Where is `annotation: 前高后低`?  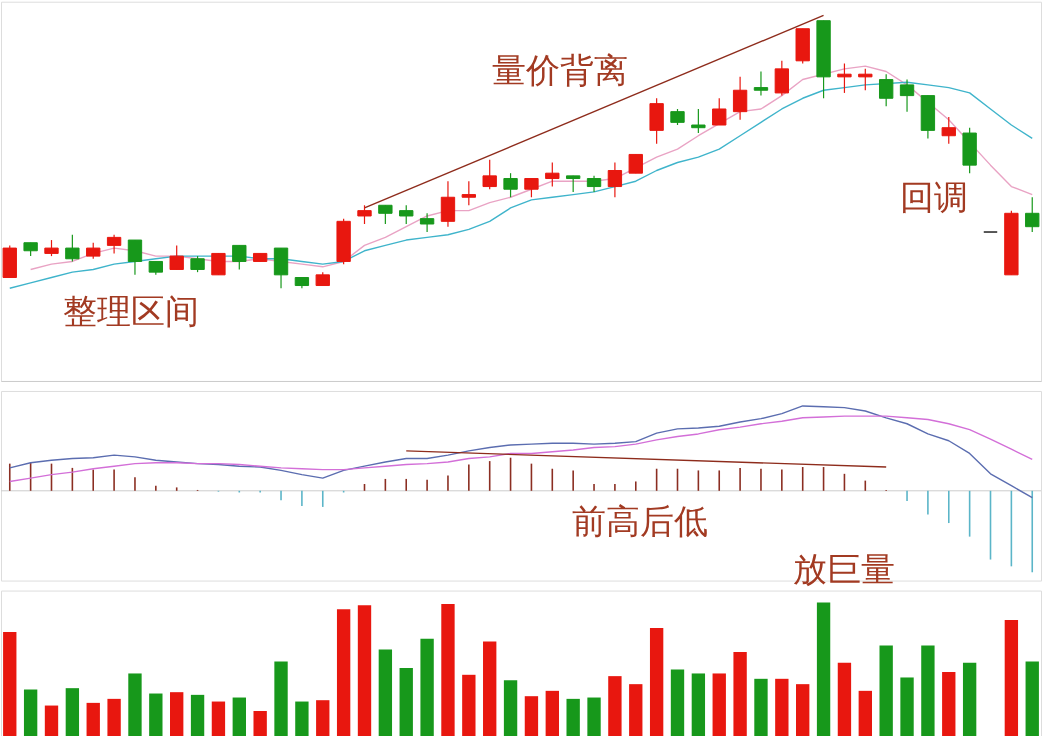 annotation: 前高后低 is located at coordinates (639, 521).